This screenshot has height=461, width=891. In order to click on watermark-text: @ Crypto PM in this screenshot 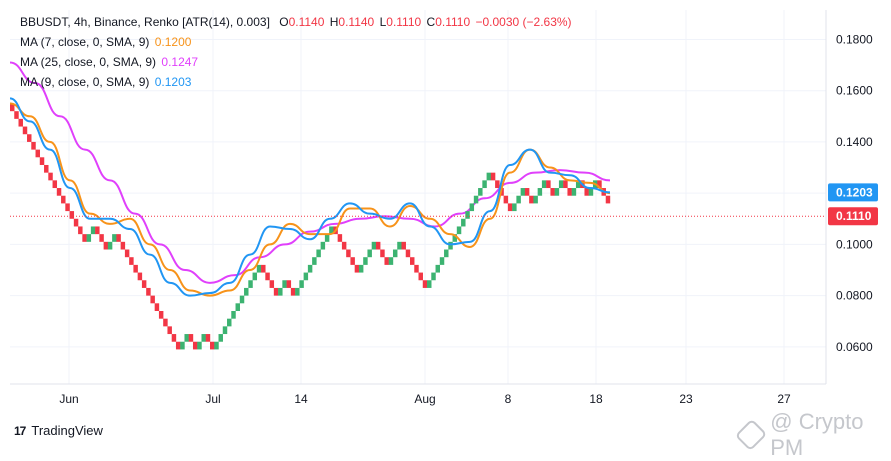, I will do `click(817, 434)`.